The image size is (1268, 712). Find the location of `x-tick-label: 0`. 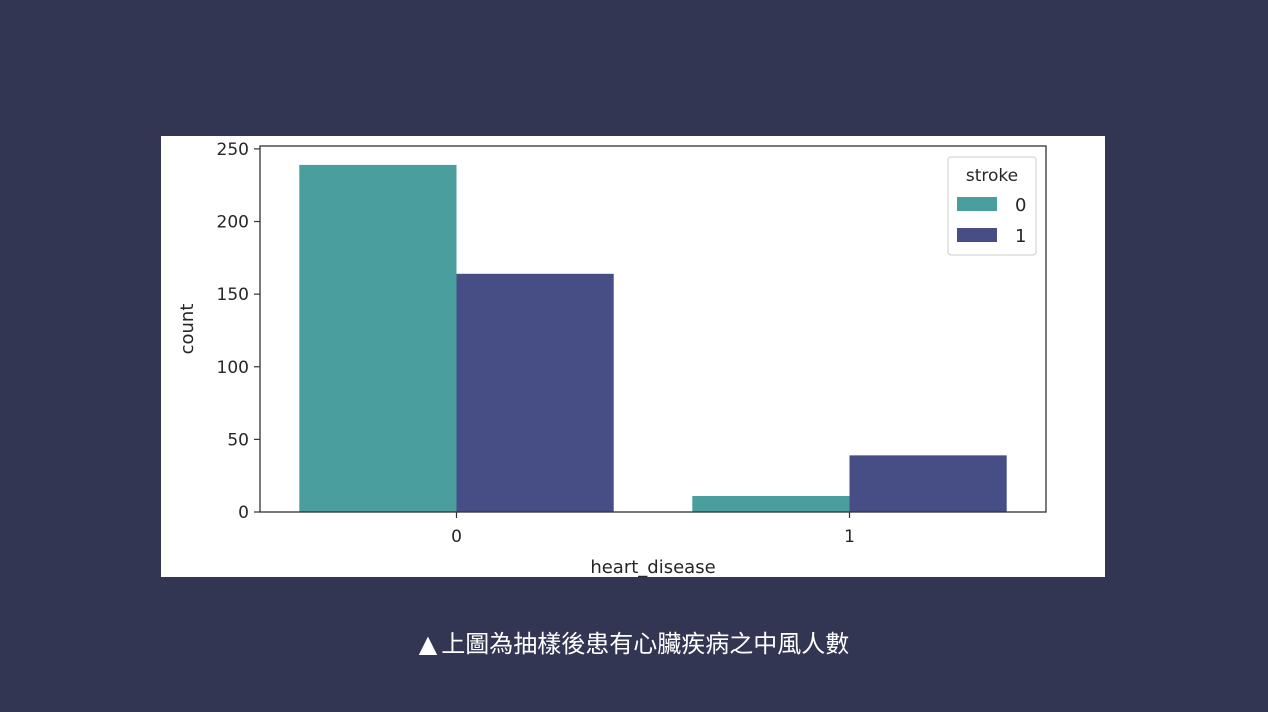

x-tick-label: 0 is located at coordinates (456, 537).